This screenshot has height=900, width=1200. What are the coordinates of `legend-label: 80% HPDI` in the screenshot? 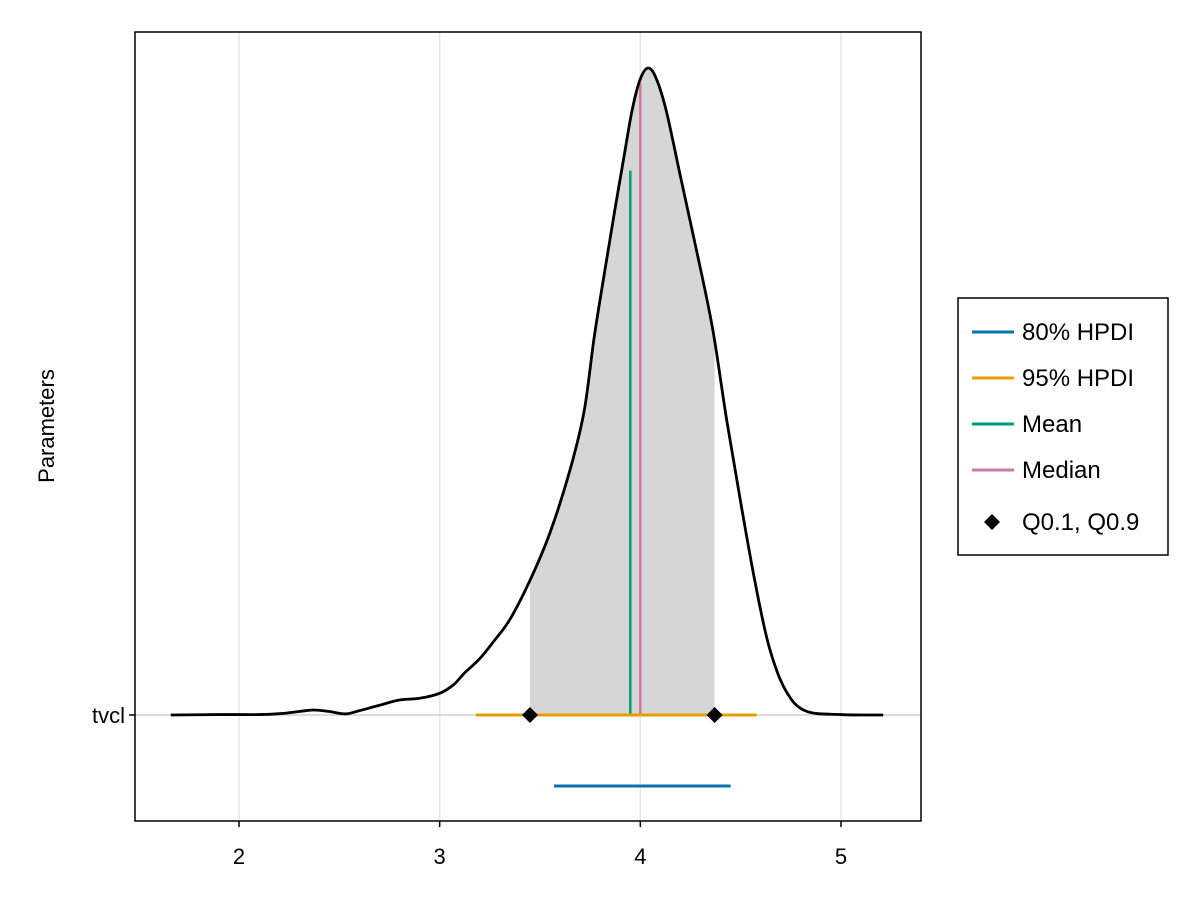 It's located at (1078, 332).